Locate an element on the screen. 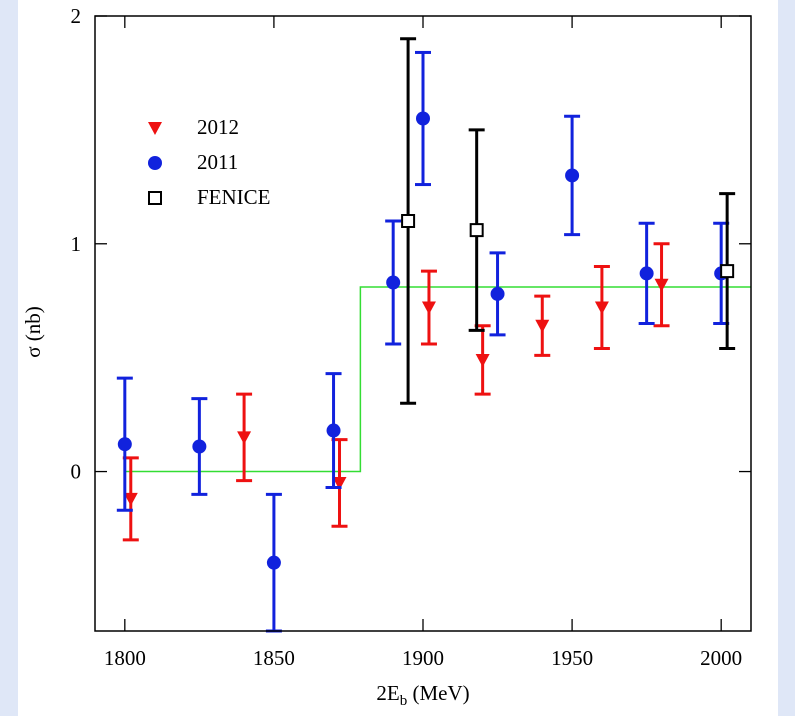 The width and height of the screenshot is (795, 716). y-tick-label: 2 is located at coordinates (76, 16).